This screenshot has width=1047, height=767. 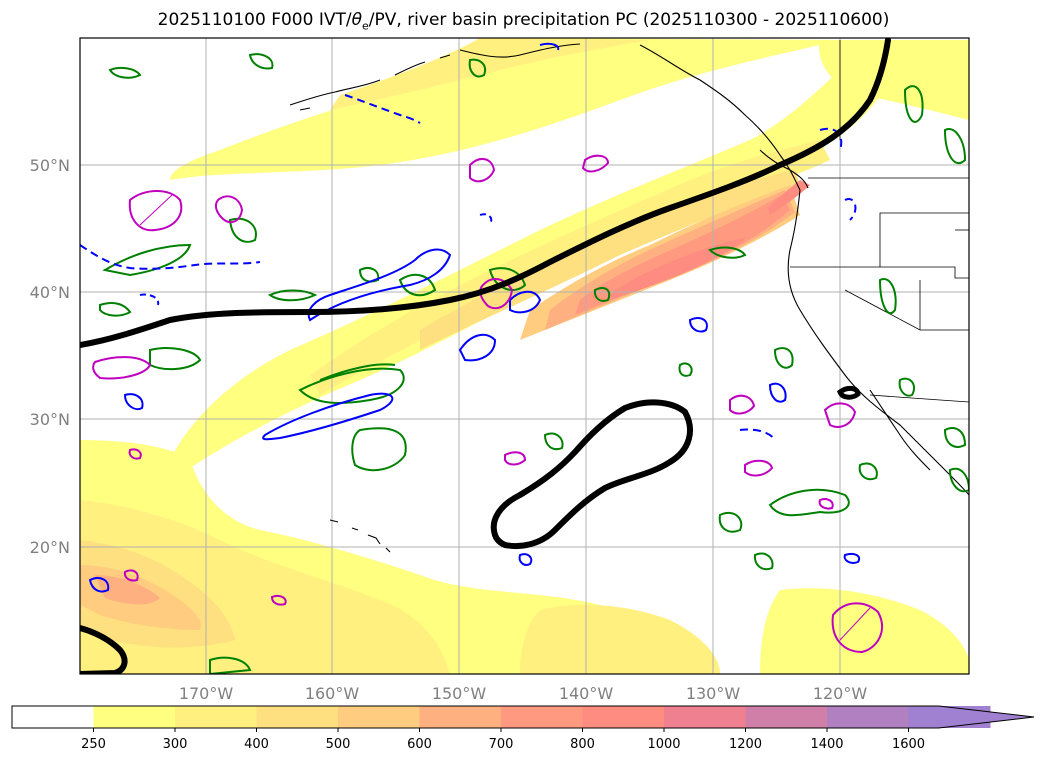 What do you see at coordinates (338, 744) in the screenshot?
I see `colorbar-tick-label: 500` at bounding box center [338, 744].